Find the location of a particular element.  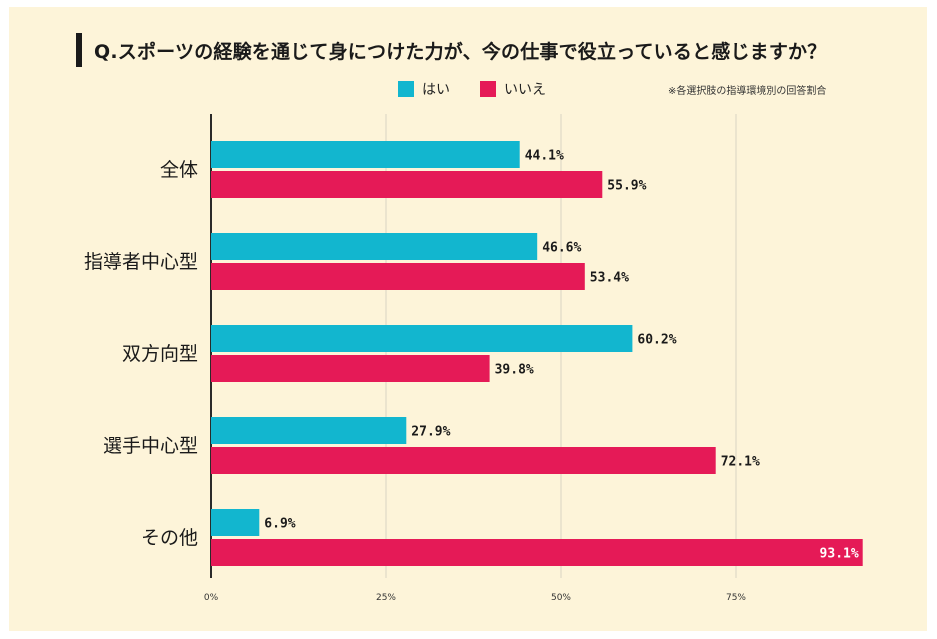

data-label: 72.1% is located at coordinates (740, 462).